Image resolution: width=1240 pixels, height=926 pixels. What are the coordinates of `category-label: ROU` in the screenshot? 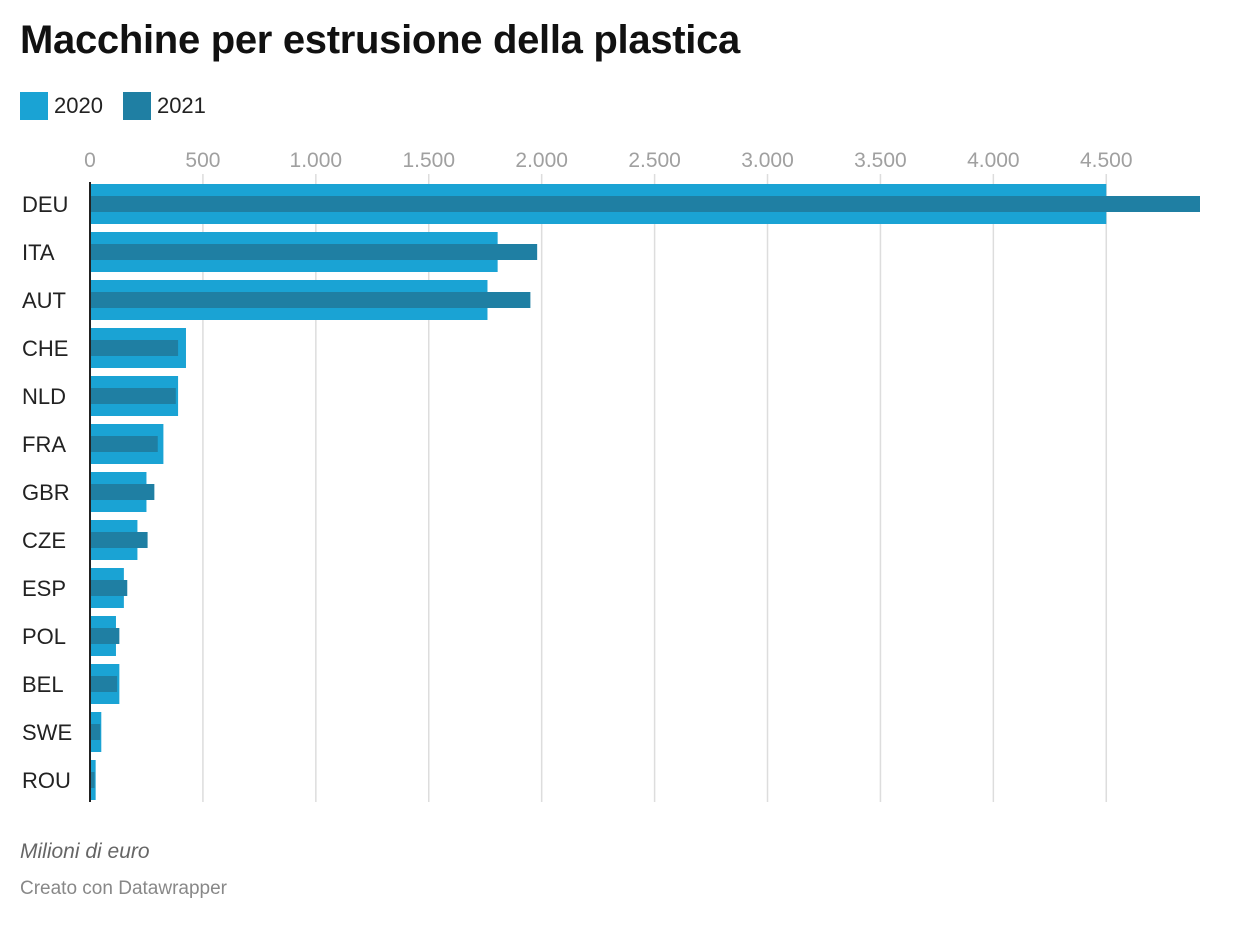 It's located at (46, 780).